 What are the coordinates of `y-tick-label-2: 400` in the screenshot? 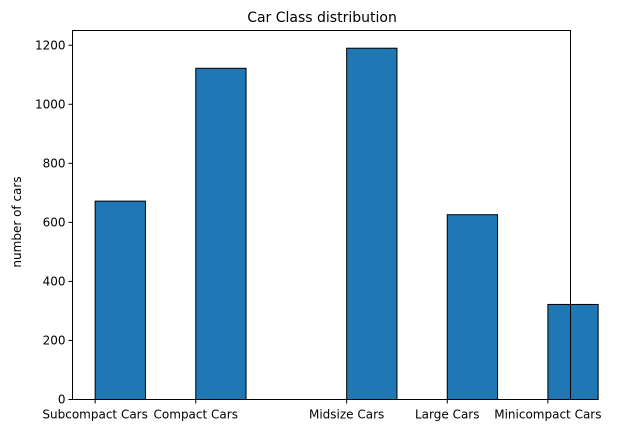 It's located at (54, 281).